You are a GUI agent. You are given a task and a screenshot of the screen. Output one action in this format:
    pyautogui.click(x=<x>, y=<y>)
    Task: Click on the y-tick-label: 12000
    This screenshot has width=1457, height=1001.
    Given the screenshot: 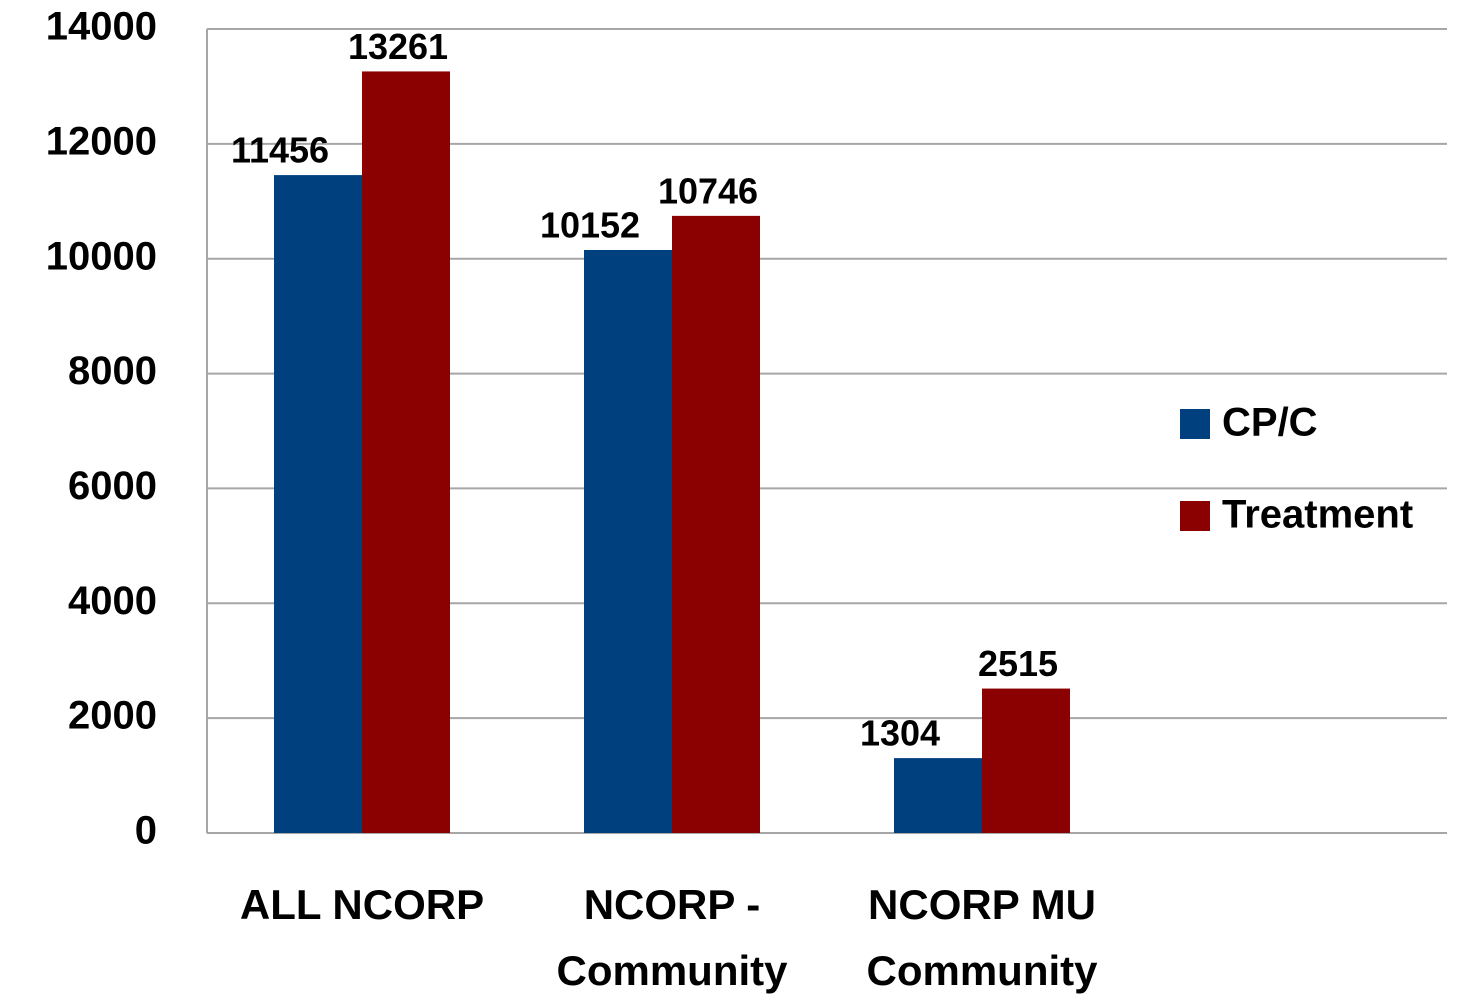 What is the action you would take?
    pyautogui.click(x=101, y=141)
    